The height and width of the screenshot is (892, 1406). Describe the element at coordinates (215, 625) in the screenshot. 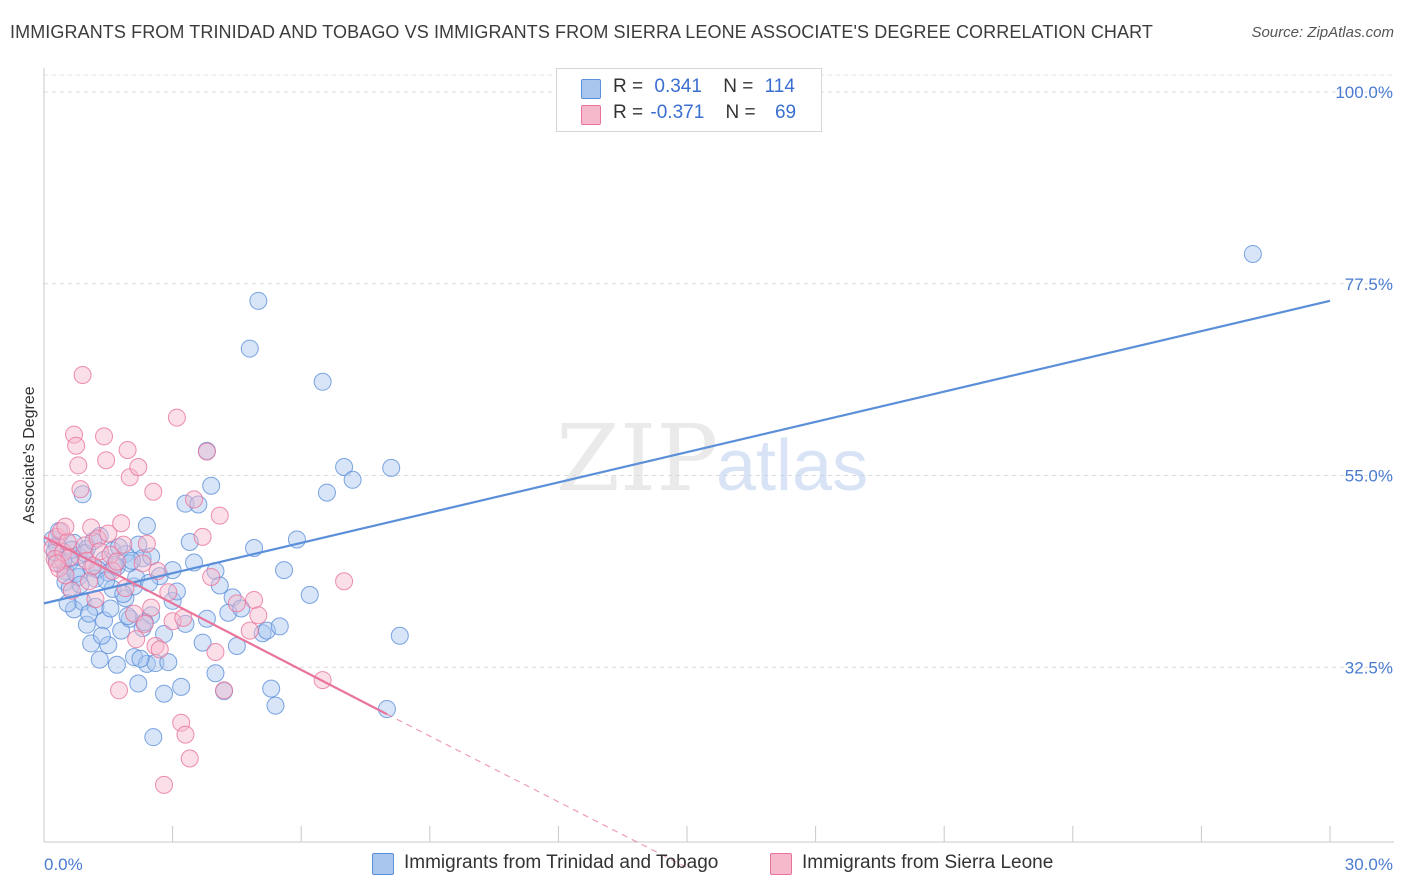

I see `trend-line-sierra-leone` at that location.